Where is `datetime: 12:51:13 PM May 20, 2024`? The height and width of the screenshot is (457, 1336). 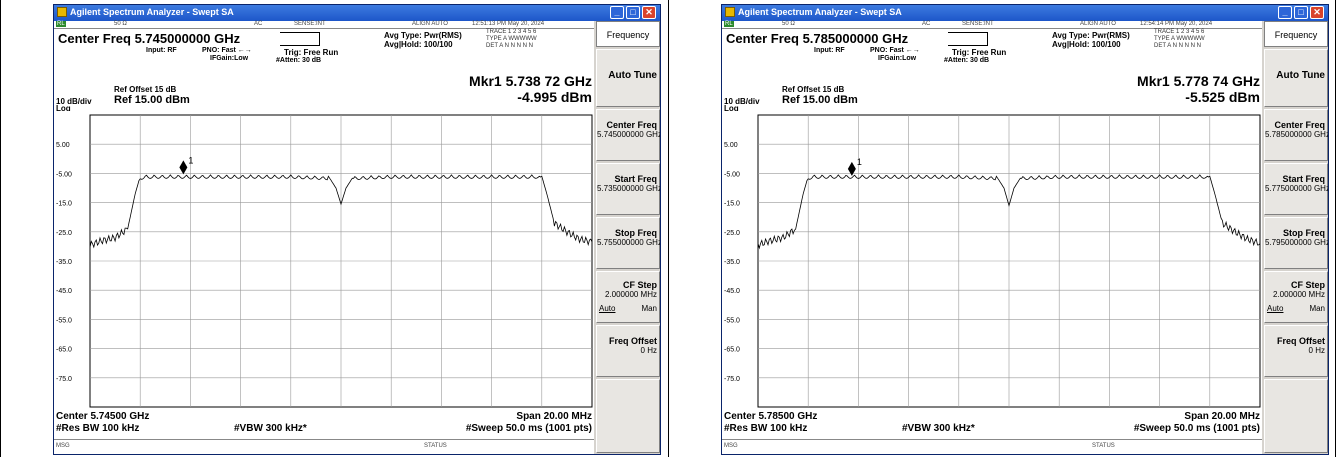
datetime: 12:51:13 PM May 20, 2024 is located at coordinates (508, 24).